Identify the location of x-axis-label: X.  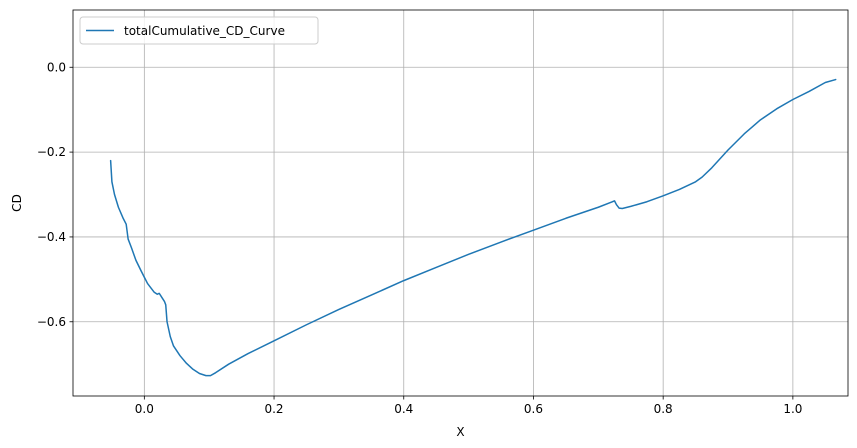
(460, 432).